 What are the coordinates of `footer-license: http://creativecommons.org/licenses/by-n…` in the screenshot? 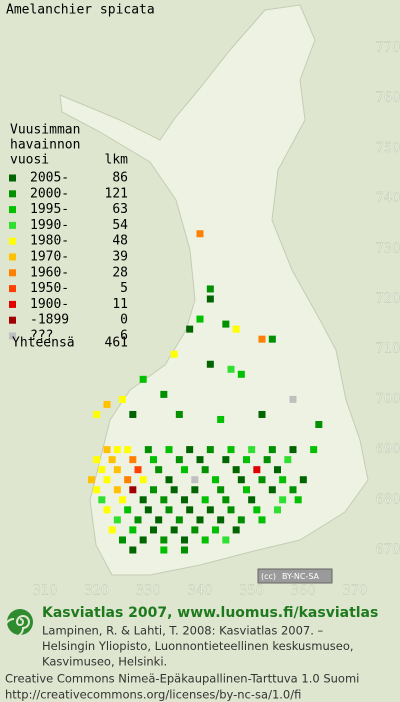 It's located at (153, 695).